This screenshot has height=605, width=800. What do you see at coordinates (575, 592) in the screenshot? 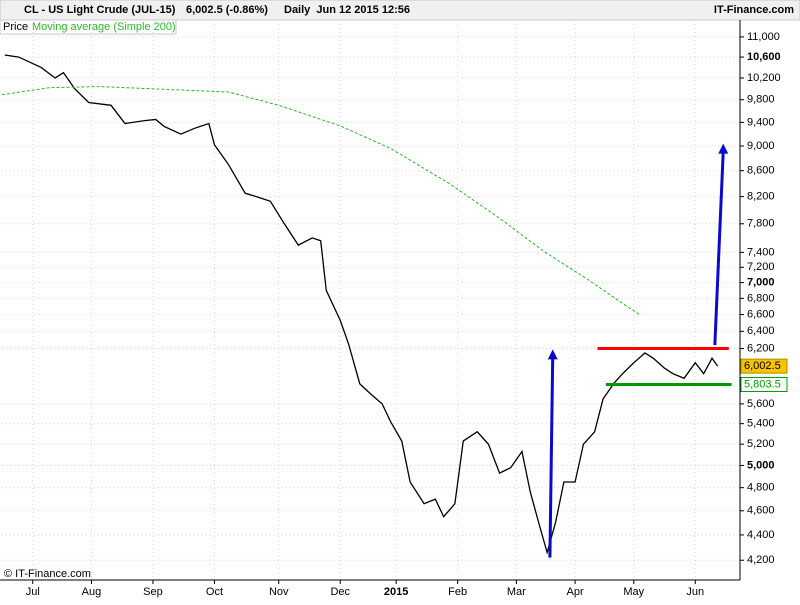
I see `x-tick-label: Apr` at bounding box center [575, 592].